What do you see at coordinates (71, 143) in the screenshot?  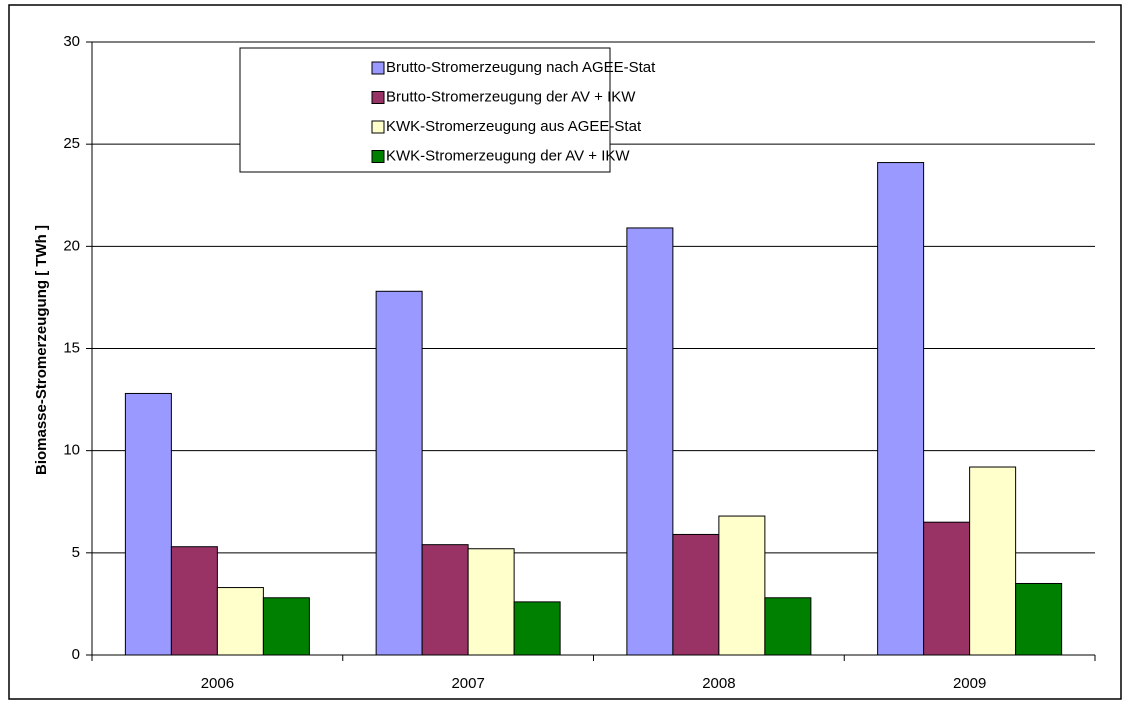 I see `y-tick-label: 25` at bounding box center [71, 143].